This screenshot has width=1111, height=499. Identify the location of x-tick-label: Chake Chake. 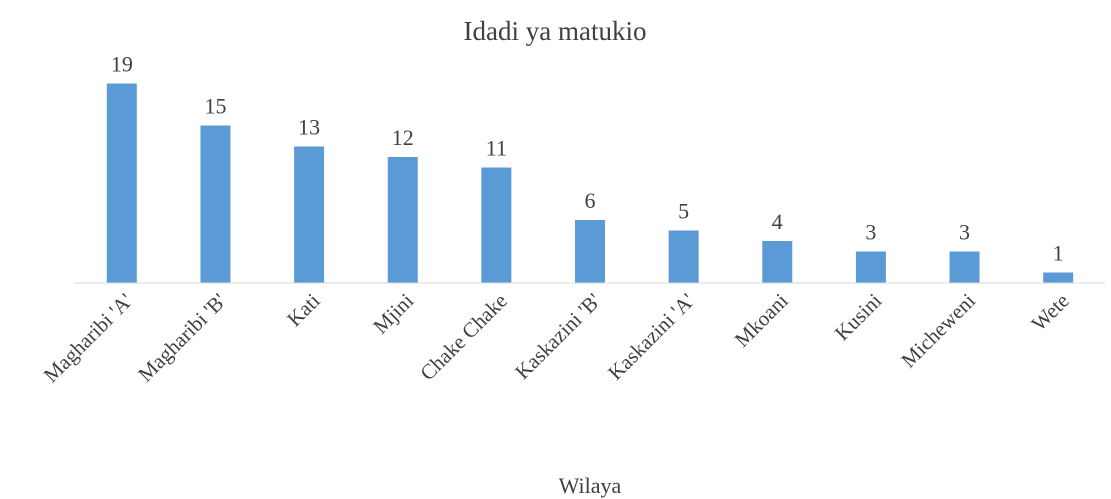
(463, 337).